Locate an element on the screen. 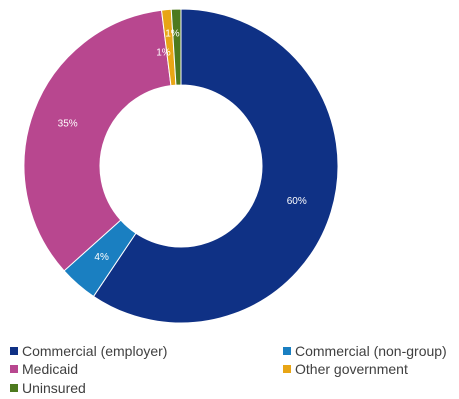 The height and width of the screenshot is (399, 459). legend-item-other-government: Other government is located at coordinates (345, 369).